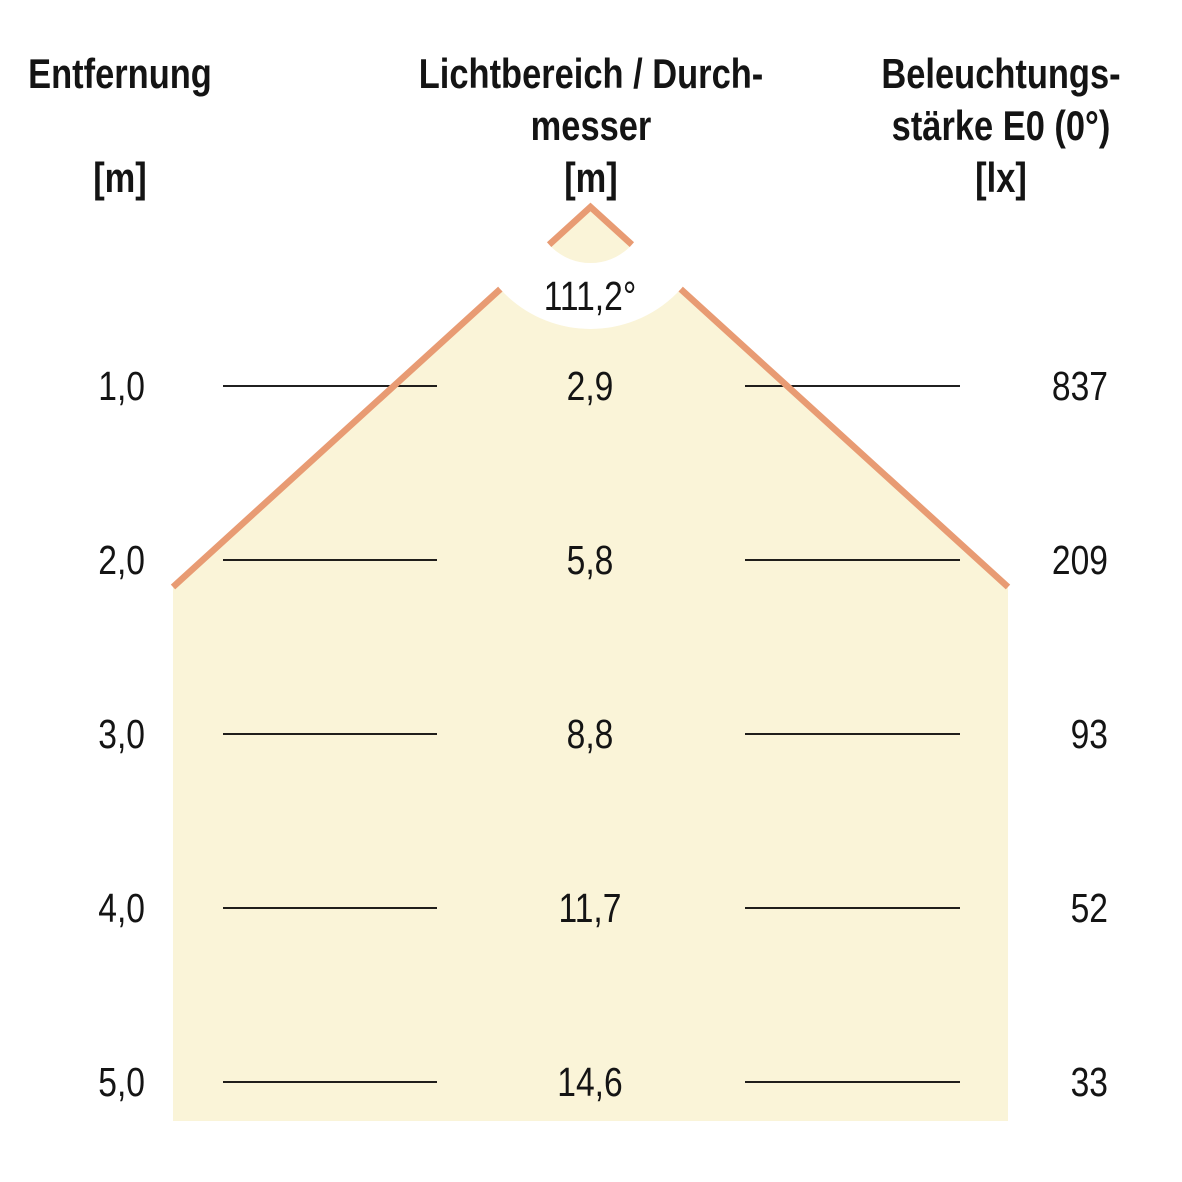 This screenshot has width=1182, height=1182. I want to click on beam-angle-value: 111,2°, so click(590, 296).